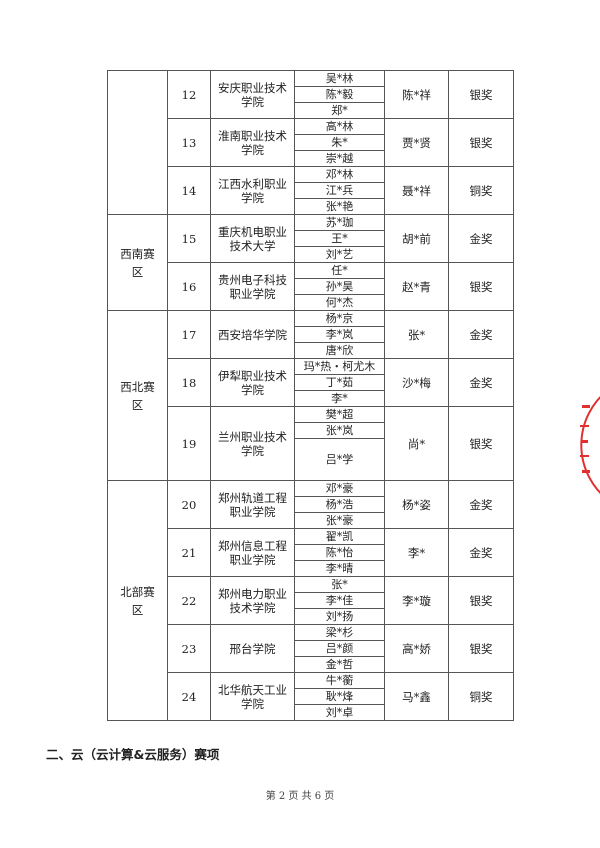  Describe the element at coordinates (339, 504) in the screenshot. I see `student-name: 杨*浩` at that location.